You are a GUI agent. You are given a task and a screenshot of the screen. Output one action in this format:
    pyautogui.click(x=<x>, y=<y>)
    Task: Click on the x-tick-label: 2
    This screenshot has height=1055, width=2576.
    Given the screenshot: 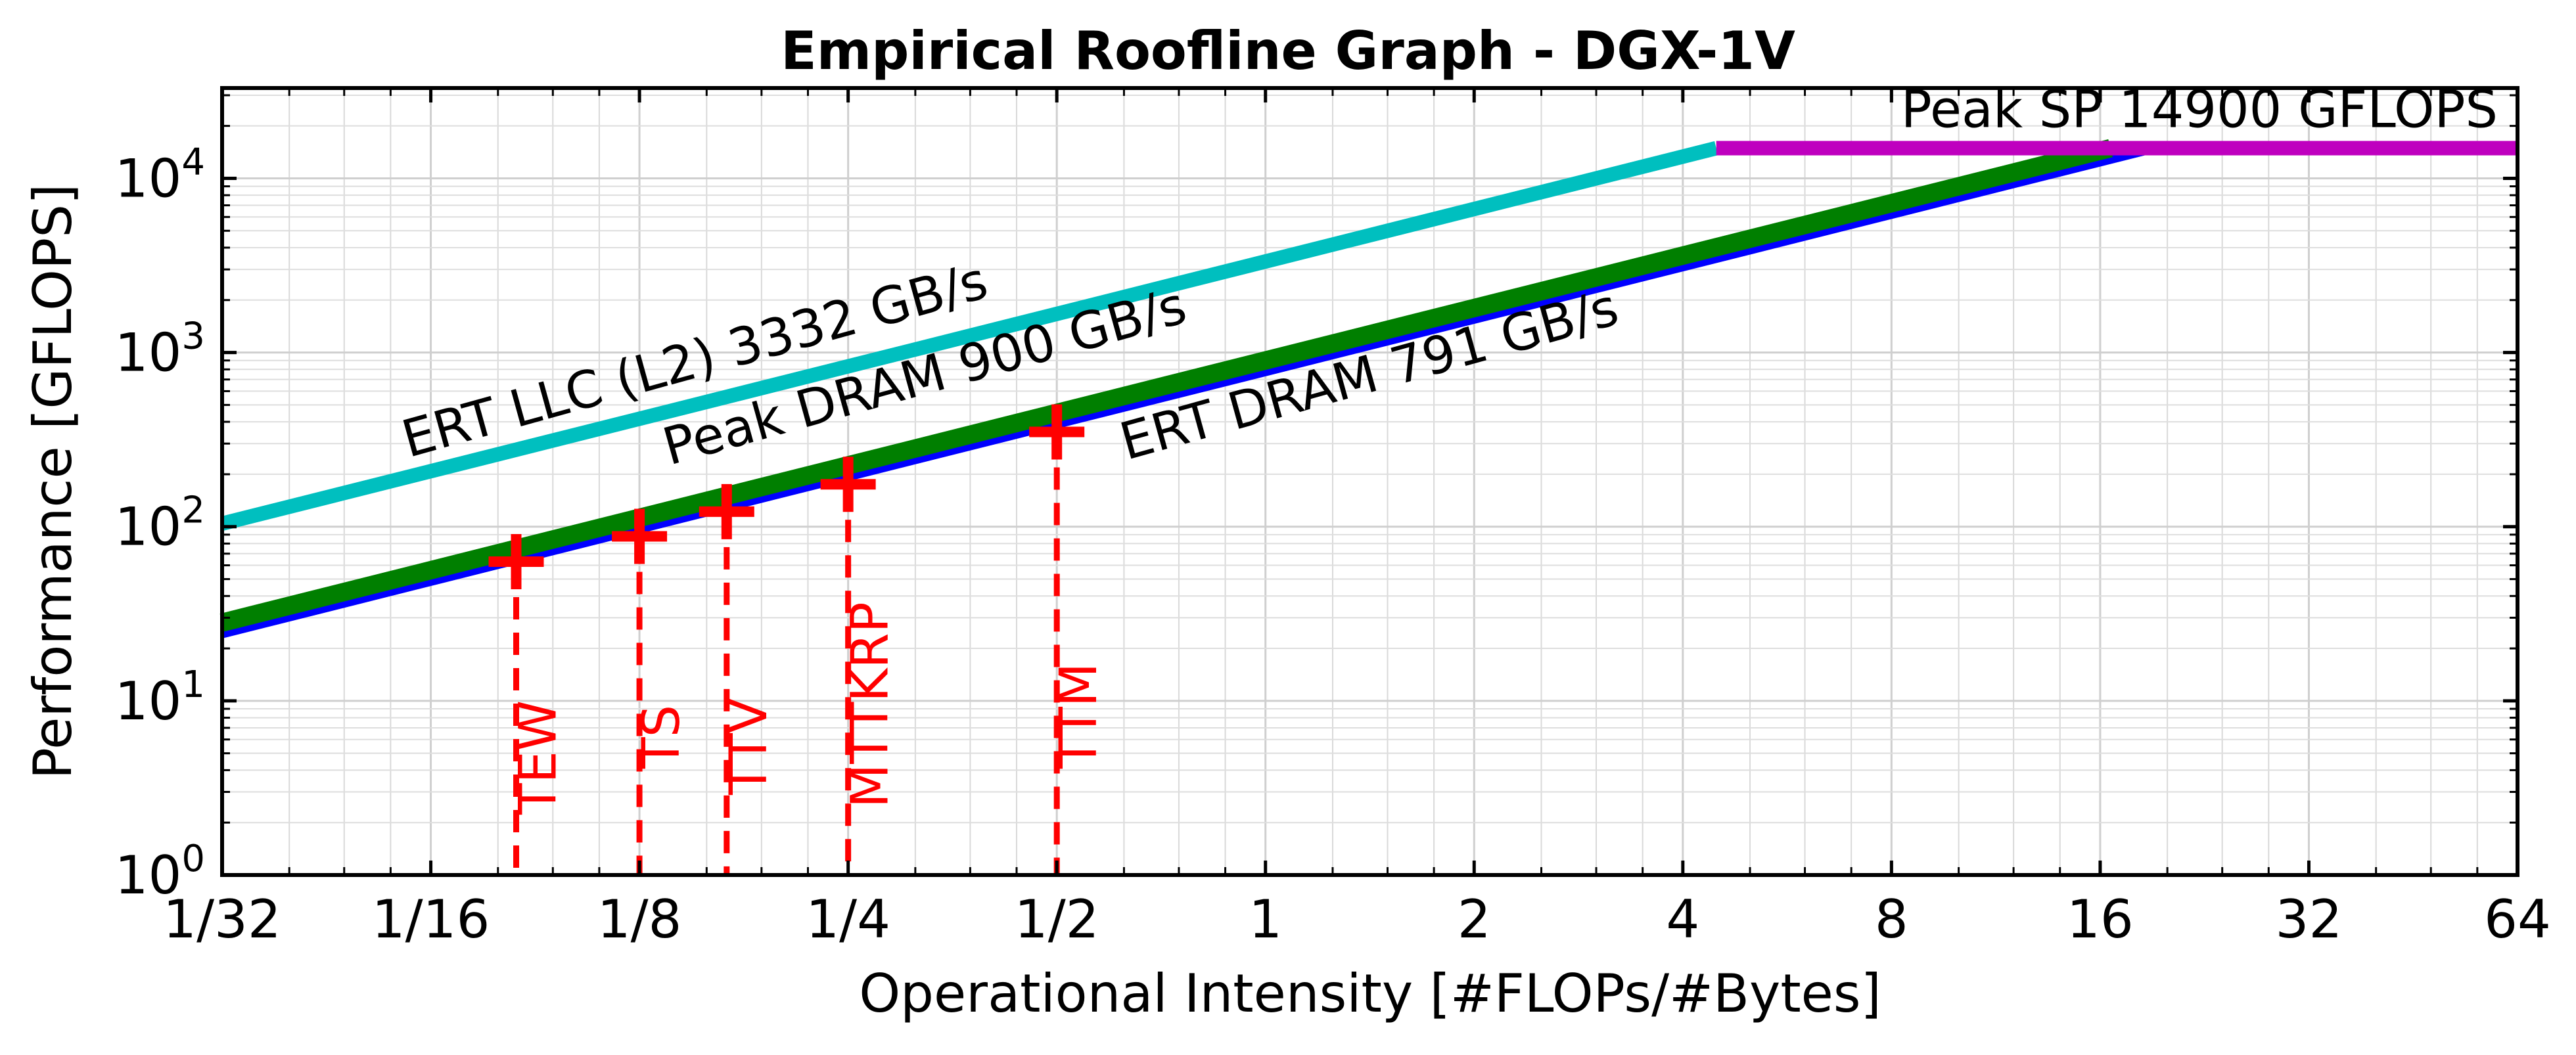 What is the action you would take?
    pyautogui.click(x=1474, y=919)
    